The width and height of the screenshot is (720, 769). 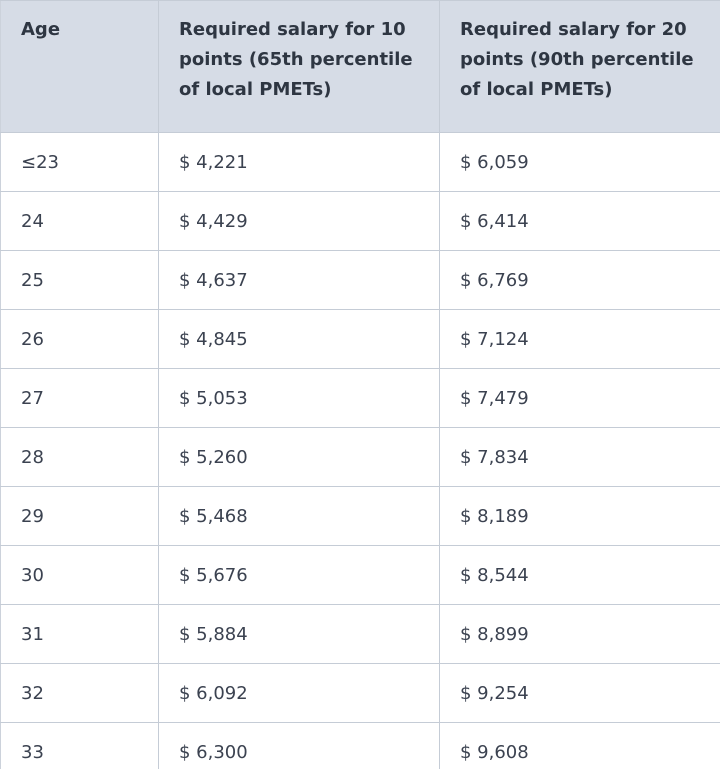 What do you see at coordinates (299, 693) in the screenshot?
I see `salary-10-cell: $ 6,092` at bounding box center [299, 693].